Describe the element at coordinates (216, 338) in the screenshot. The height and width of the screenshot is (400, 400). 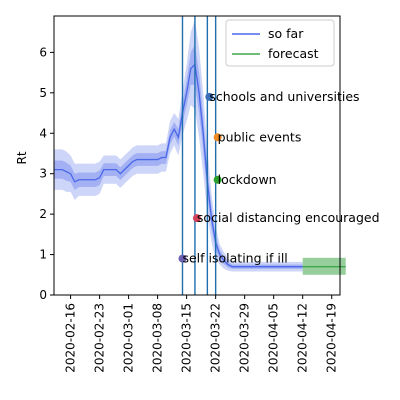
I see `x-tick-label-5: 2020-03-22` at that location.